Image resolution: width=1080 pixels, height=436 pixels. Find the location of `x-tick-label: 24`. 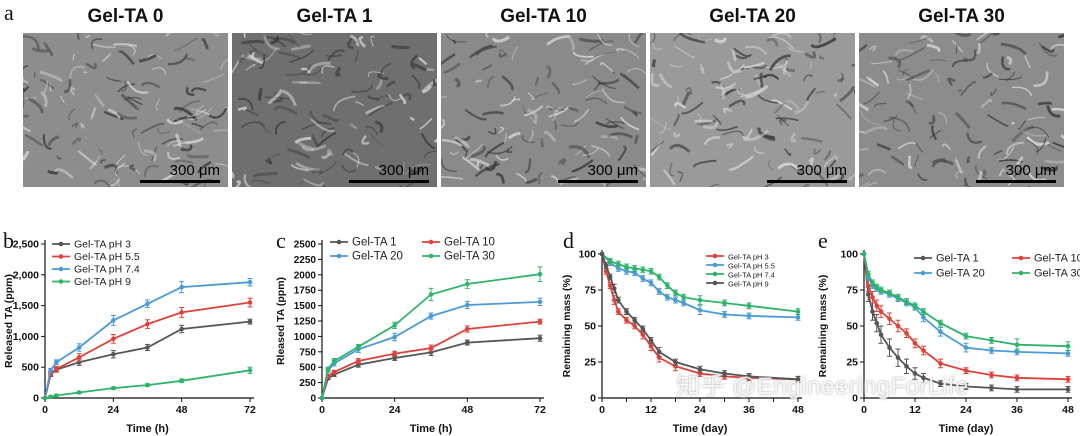

x-tick-label: 24 is located at coordinates (395, 410).